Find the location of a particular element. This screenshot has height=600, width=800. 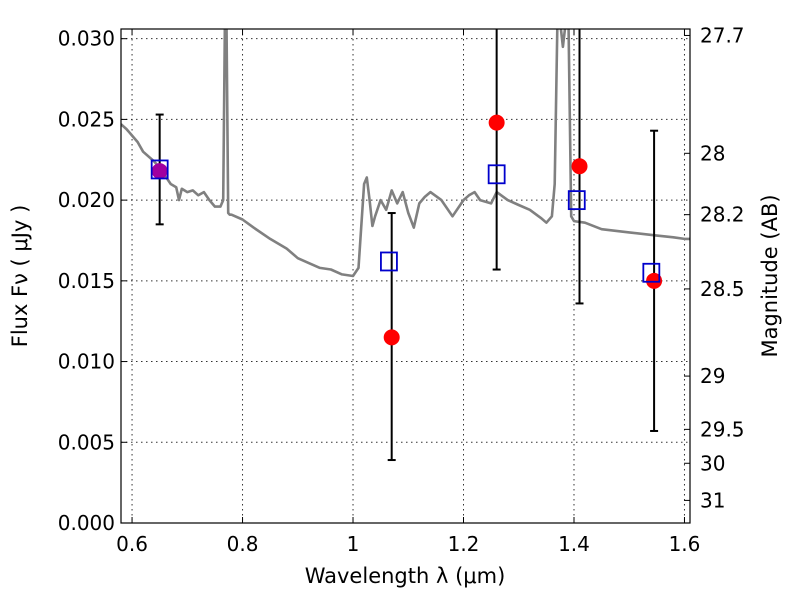

y2-axis-label: Magnitude (AB) is located at coordinates (770, 275).